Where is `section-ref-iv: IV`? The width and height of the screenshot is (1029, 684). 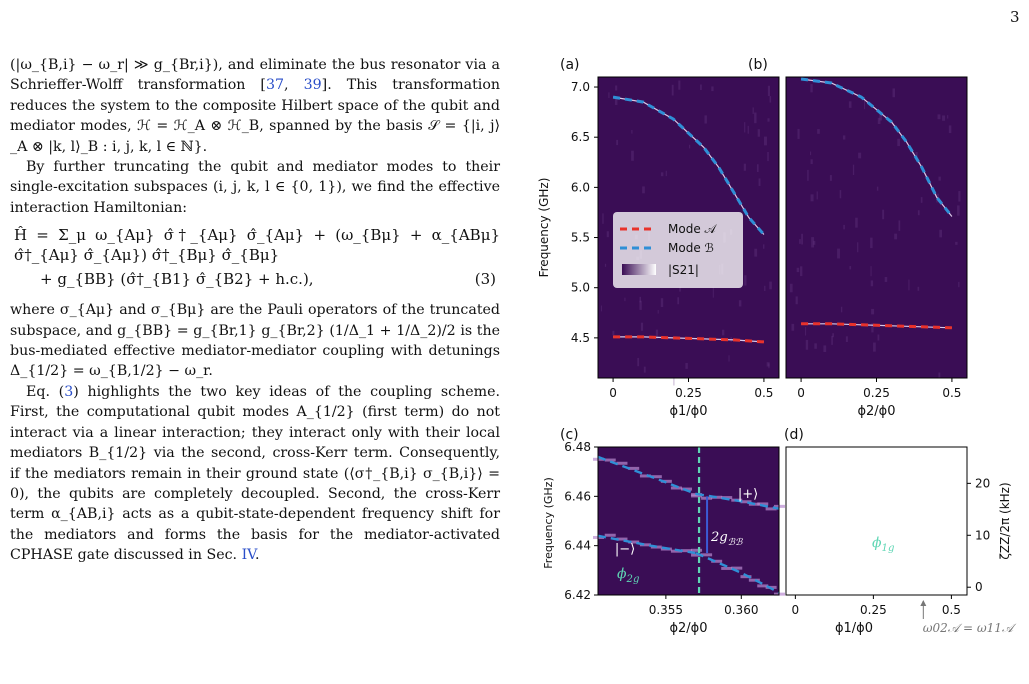
section-ref-iv: IV is located at coordinates (248, 555).